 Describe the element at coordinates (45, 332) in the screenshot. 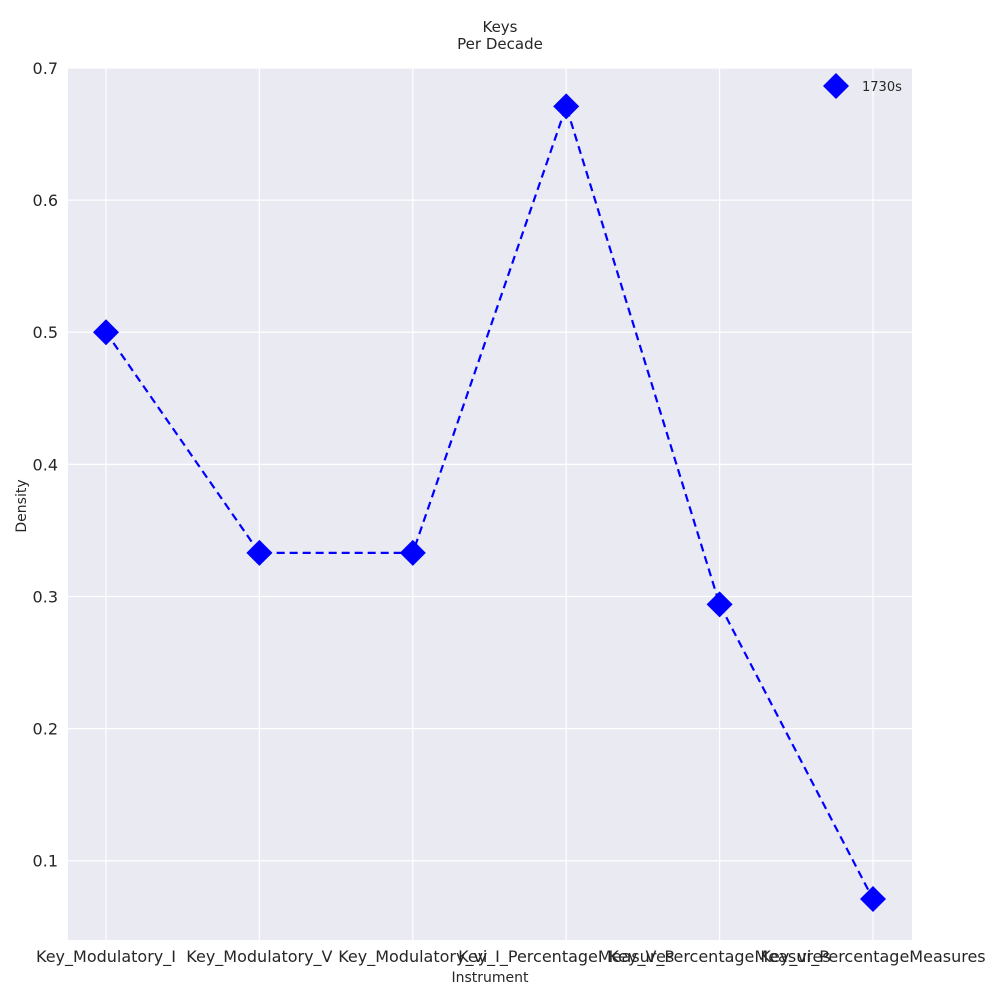

I see `y-tick-label: 0.5` at that location.